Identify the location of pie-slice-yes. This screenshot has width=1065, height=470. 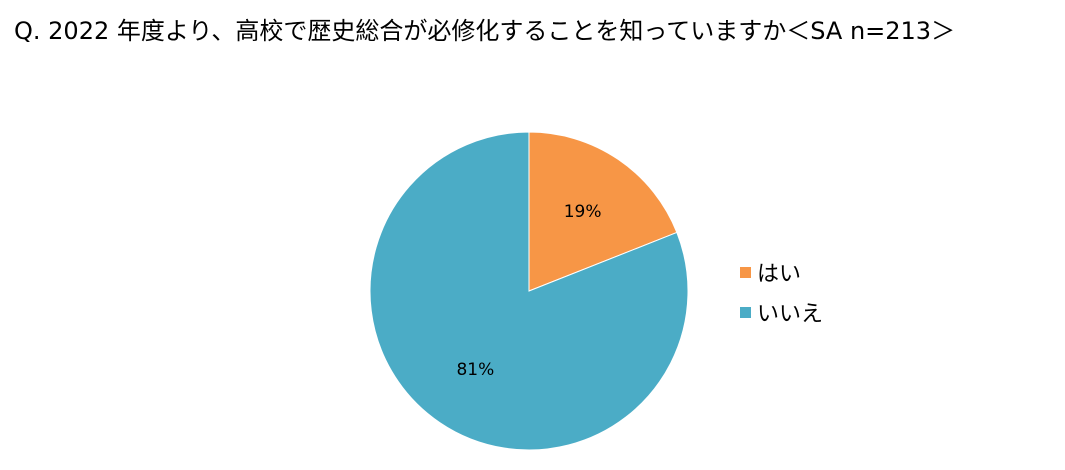
(603, 211).